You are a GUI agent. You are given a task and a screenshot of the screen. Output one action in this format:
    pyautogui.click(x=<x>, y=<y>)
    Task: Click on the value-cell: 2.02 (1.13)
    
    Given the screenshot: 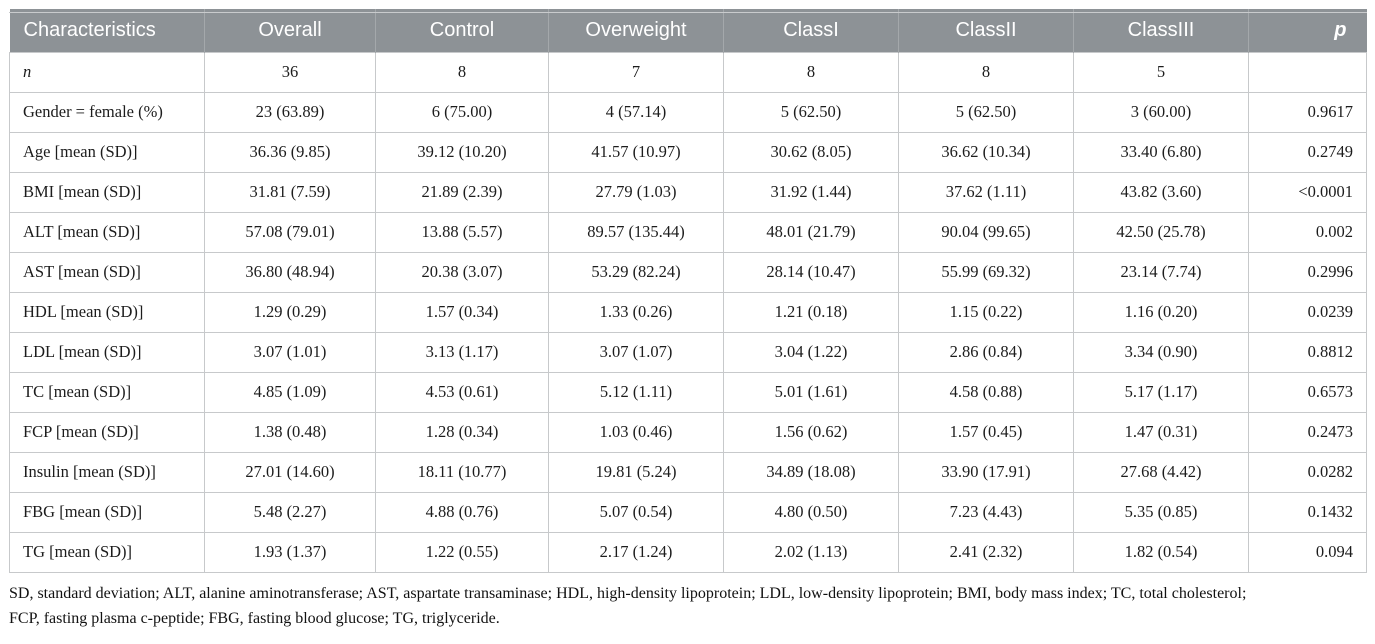 What is the action you would take?
    pyautogui.click(x=811, y=552)
    